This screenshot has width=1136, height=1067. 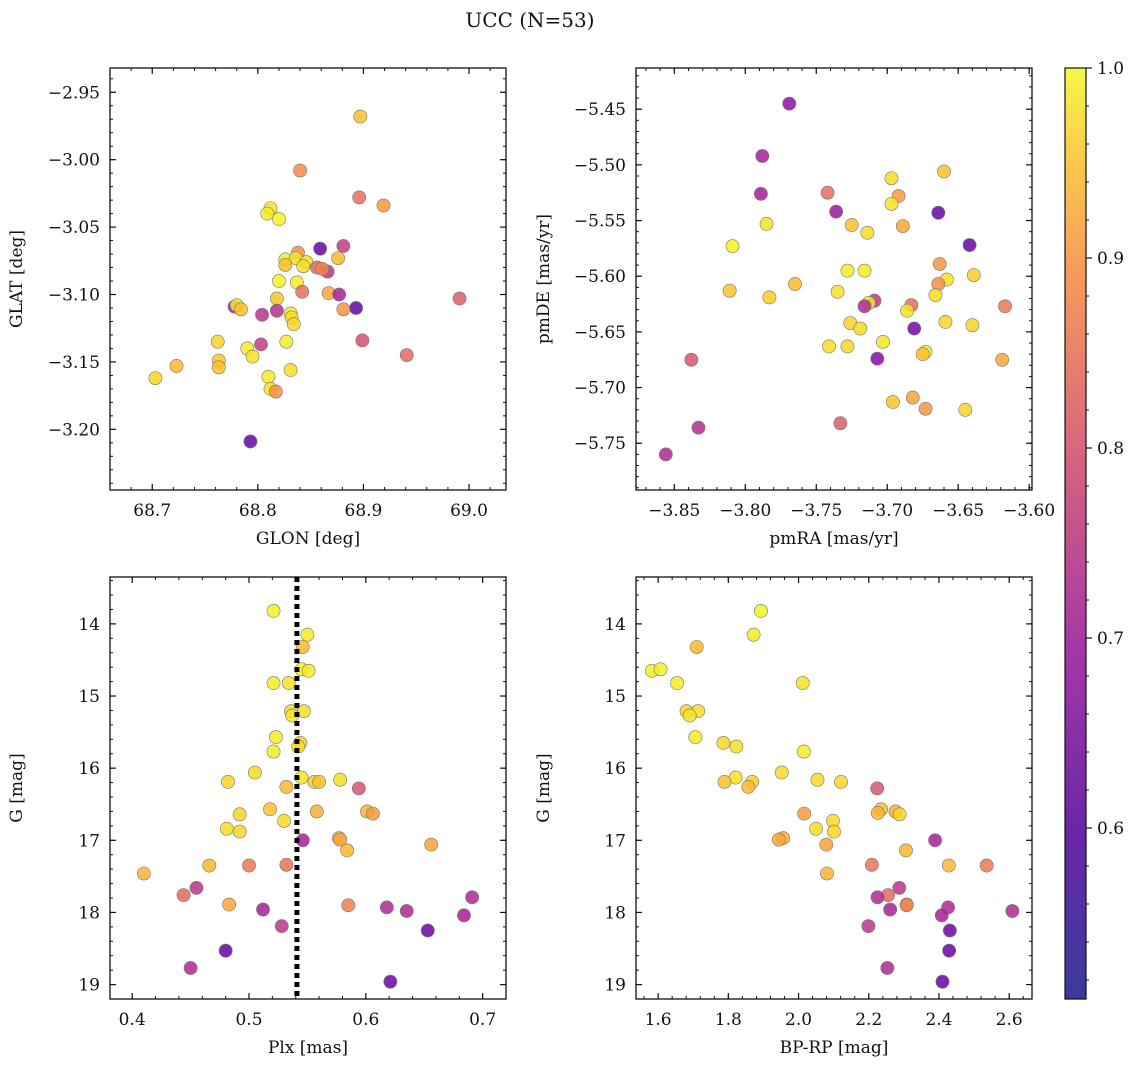 What do you see at coordinates (482, 1020) in the screenshot?
I see `x-tick-label: 0.7` at bounding box center [482, 1020].